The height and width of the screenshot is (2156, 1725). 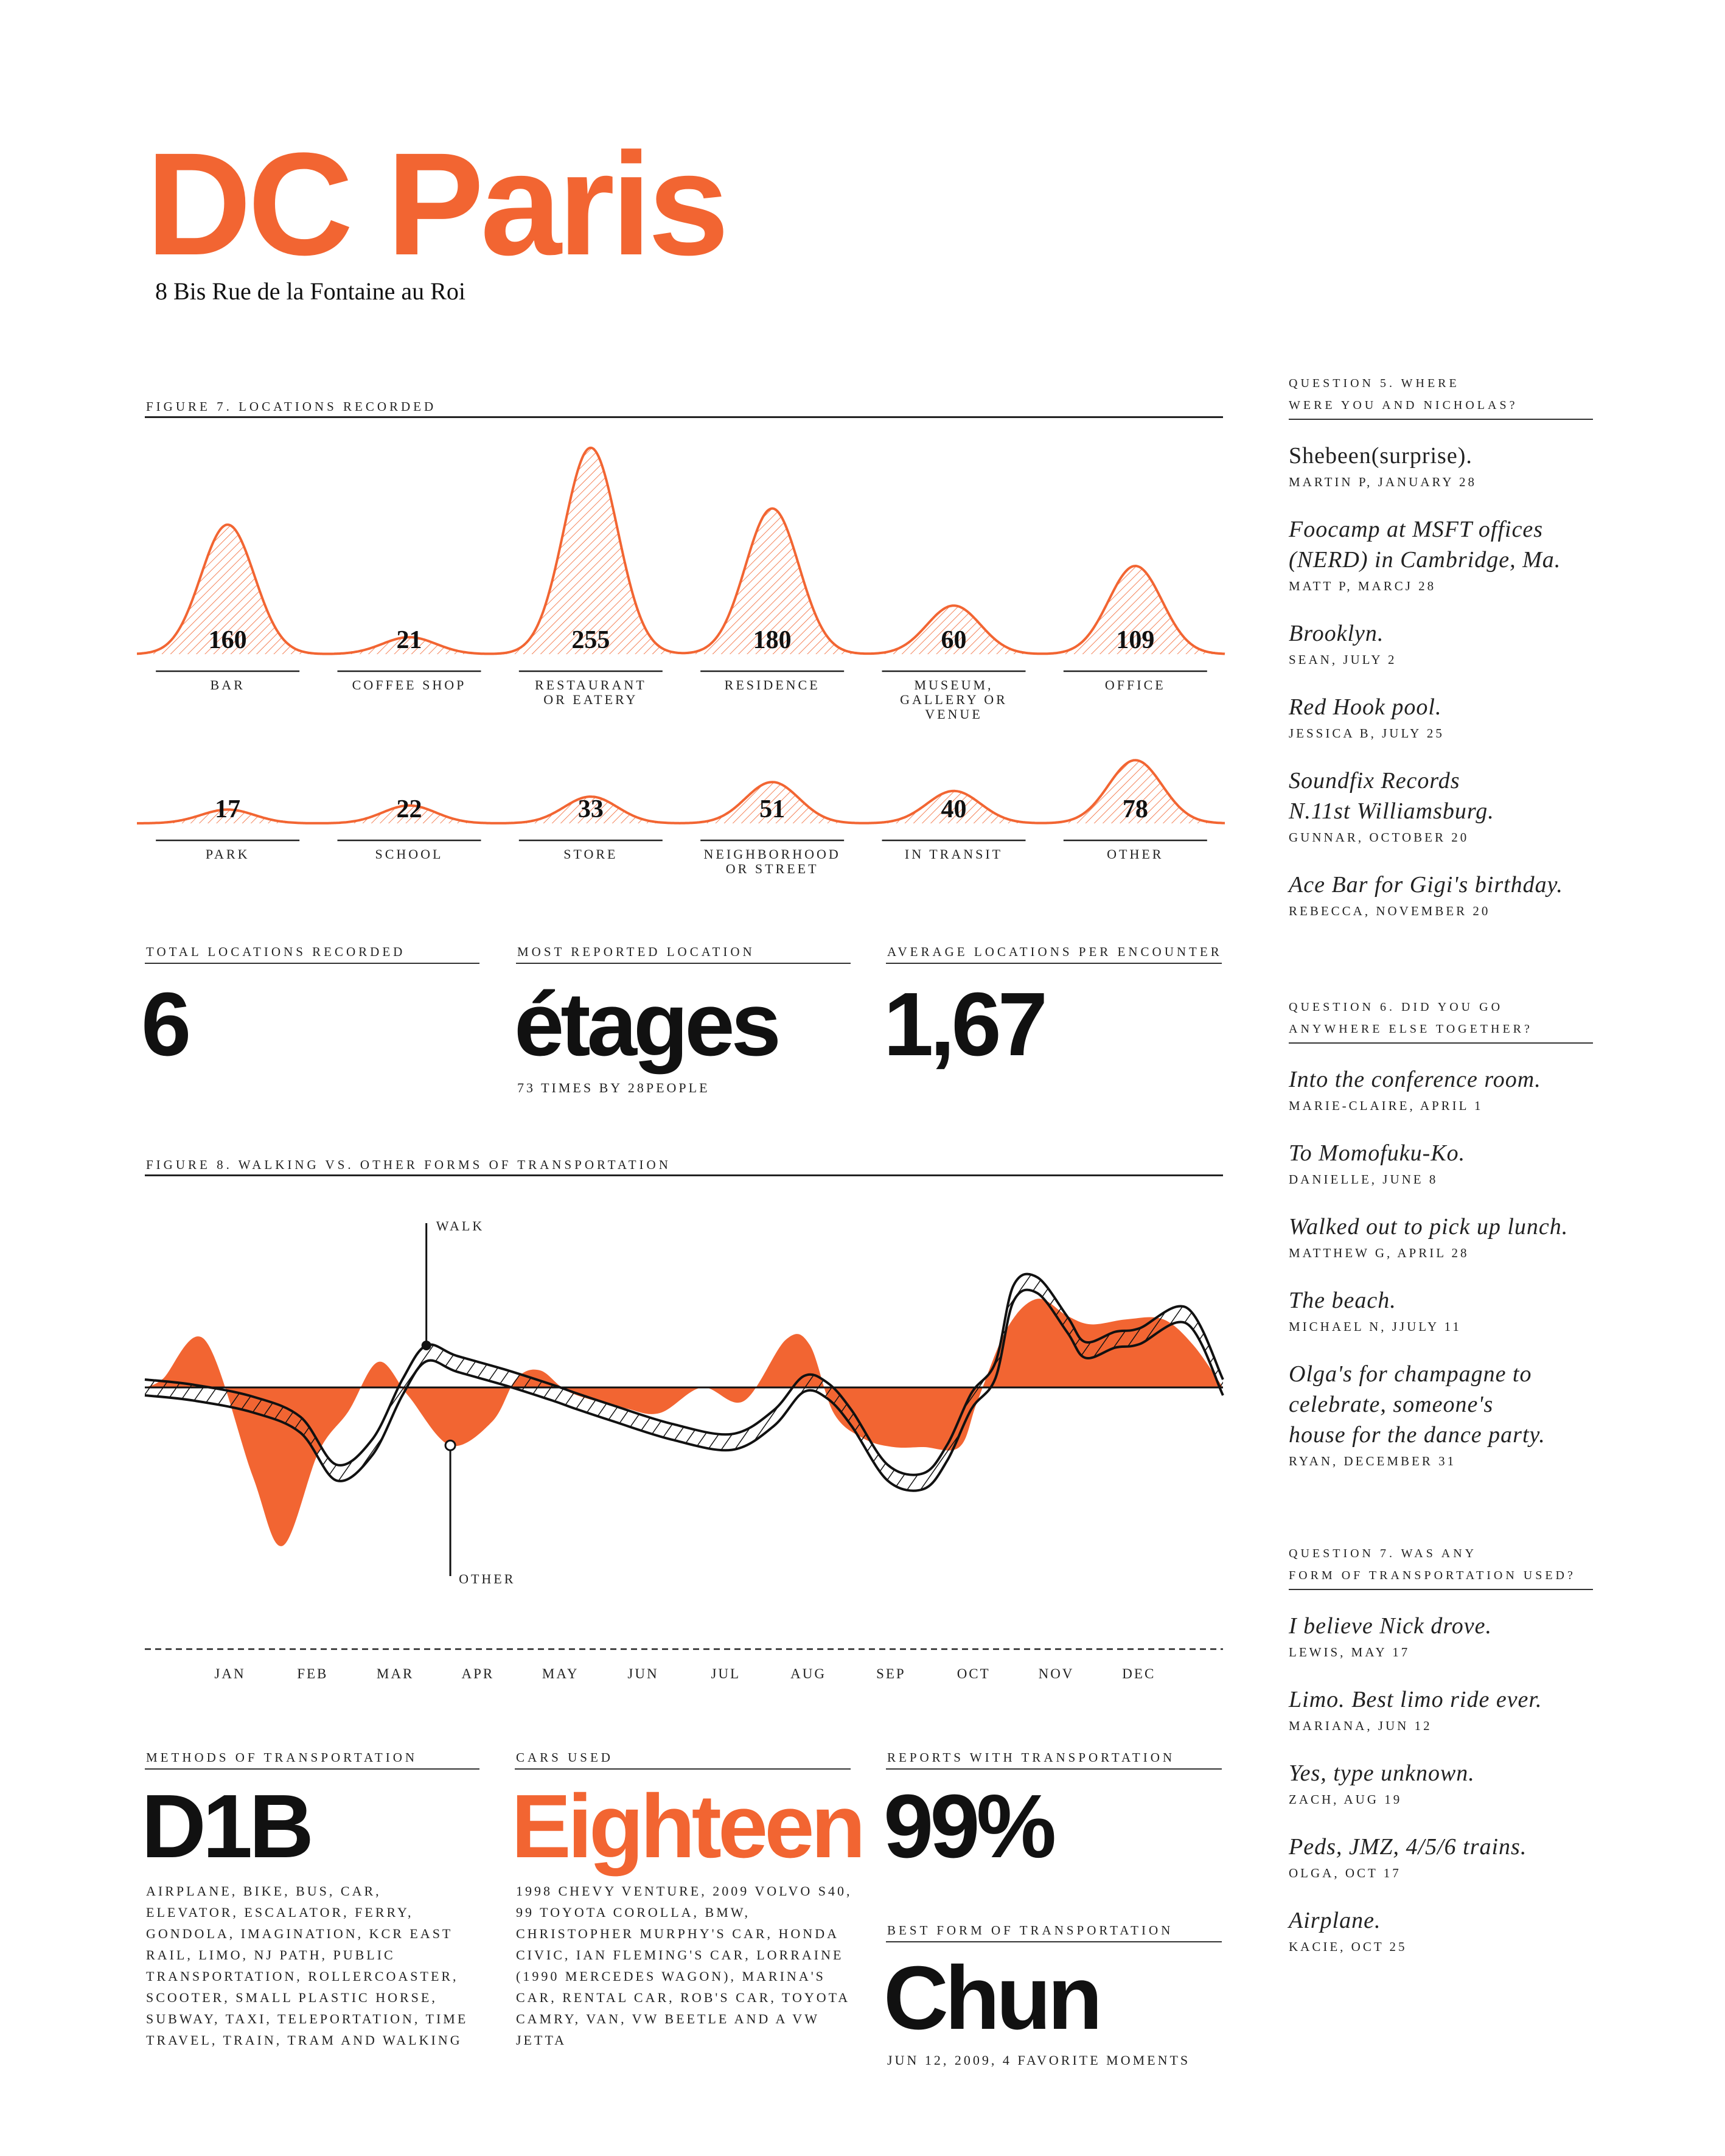 I want to click on month-tick-label: OCT, so click(x=974, y=1673).